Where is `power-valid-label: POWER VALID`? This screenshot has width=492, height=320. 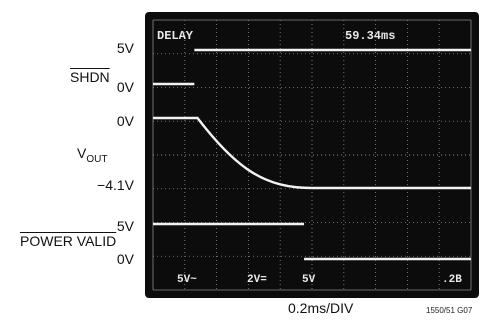
power-valid-label: POWER VALID is located at coordinates (68, 241).